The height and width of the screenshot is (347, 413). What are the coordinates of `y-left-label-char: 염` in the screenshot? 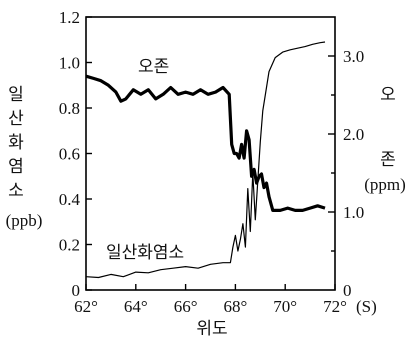 It's located at (16, 167).